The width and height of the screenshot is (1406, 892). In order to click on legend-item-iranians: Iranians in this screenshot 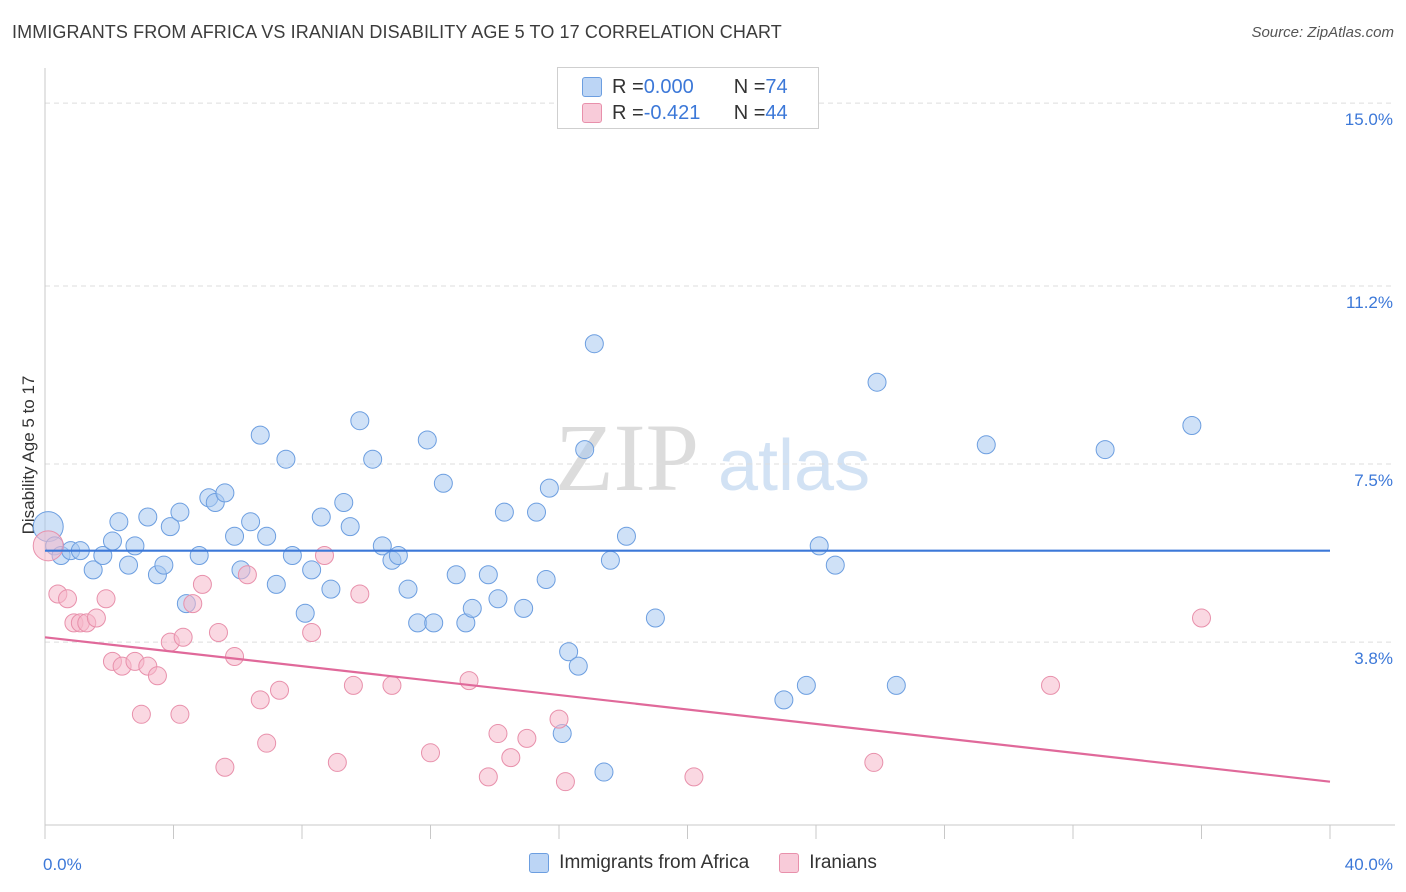, I will do `click(828, 863)`.